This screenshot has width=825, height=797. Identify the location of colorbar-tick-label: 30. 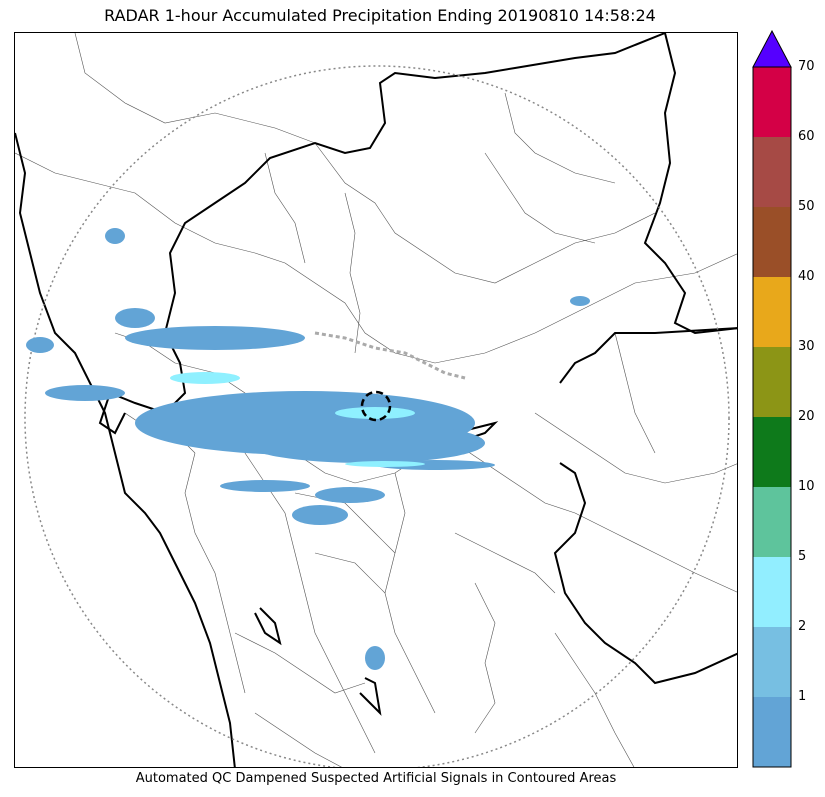
(806, 346).